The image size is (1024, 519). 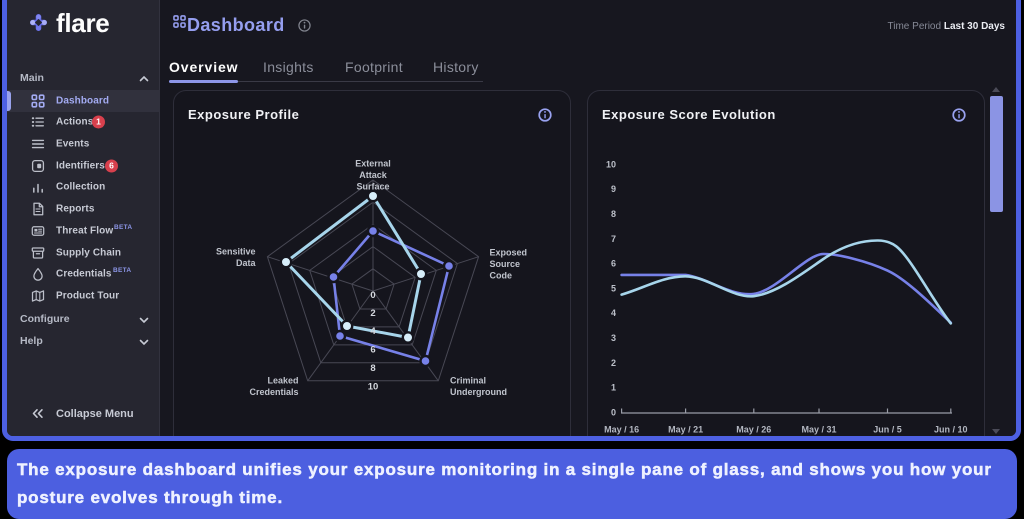 I want to click on svg-text: Source, so click(x=505, y=264).